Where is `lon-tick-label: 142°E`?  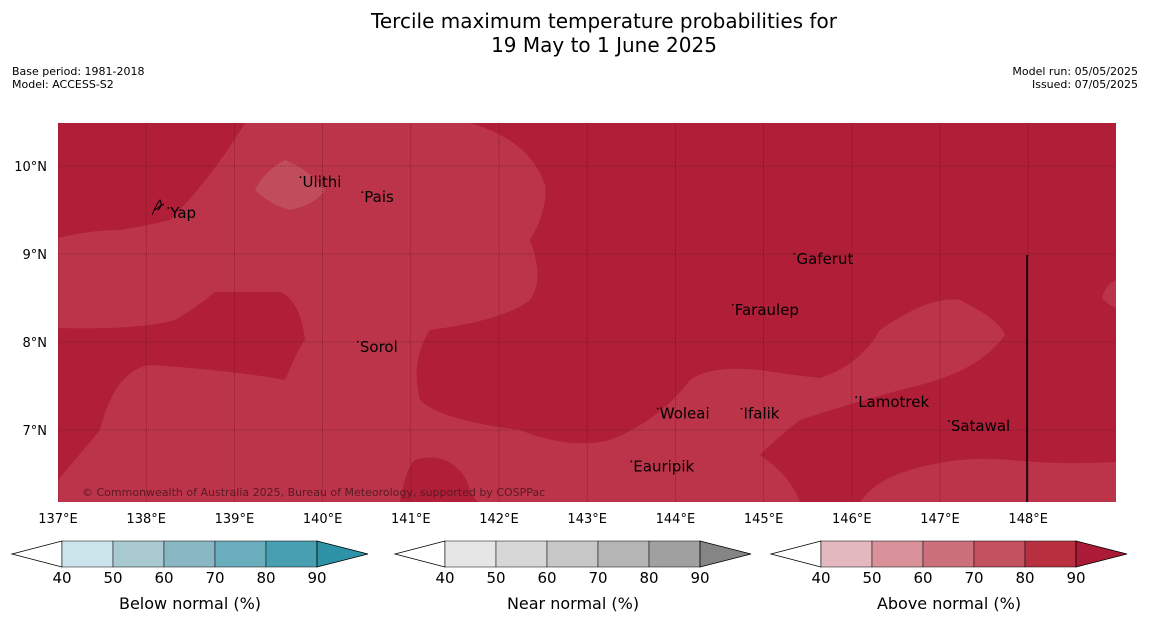
lon-tick-label: 142°E is located at coordinates (499, 519).